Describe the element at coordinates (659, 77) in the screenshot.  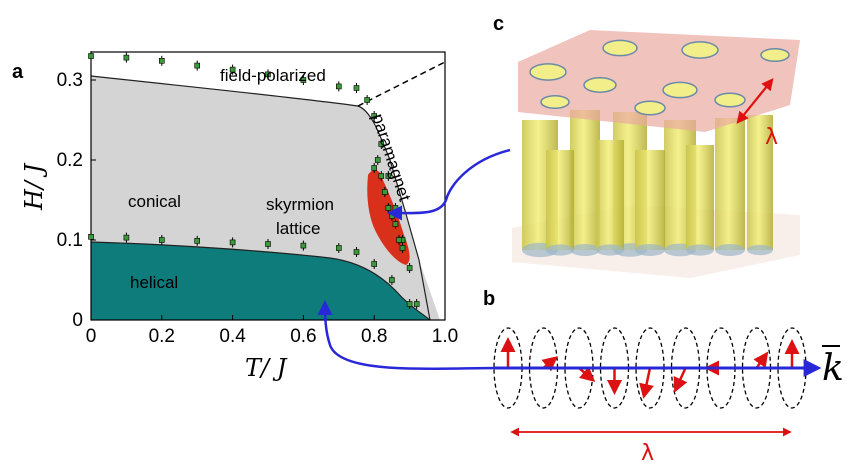
I see `top-rings` at that location.